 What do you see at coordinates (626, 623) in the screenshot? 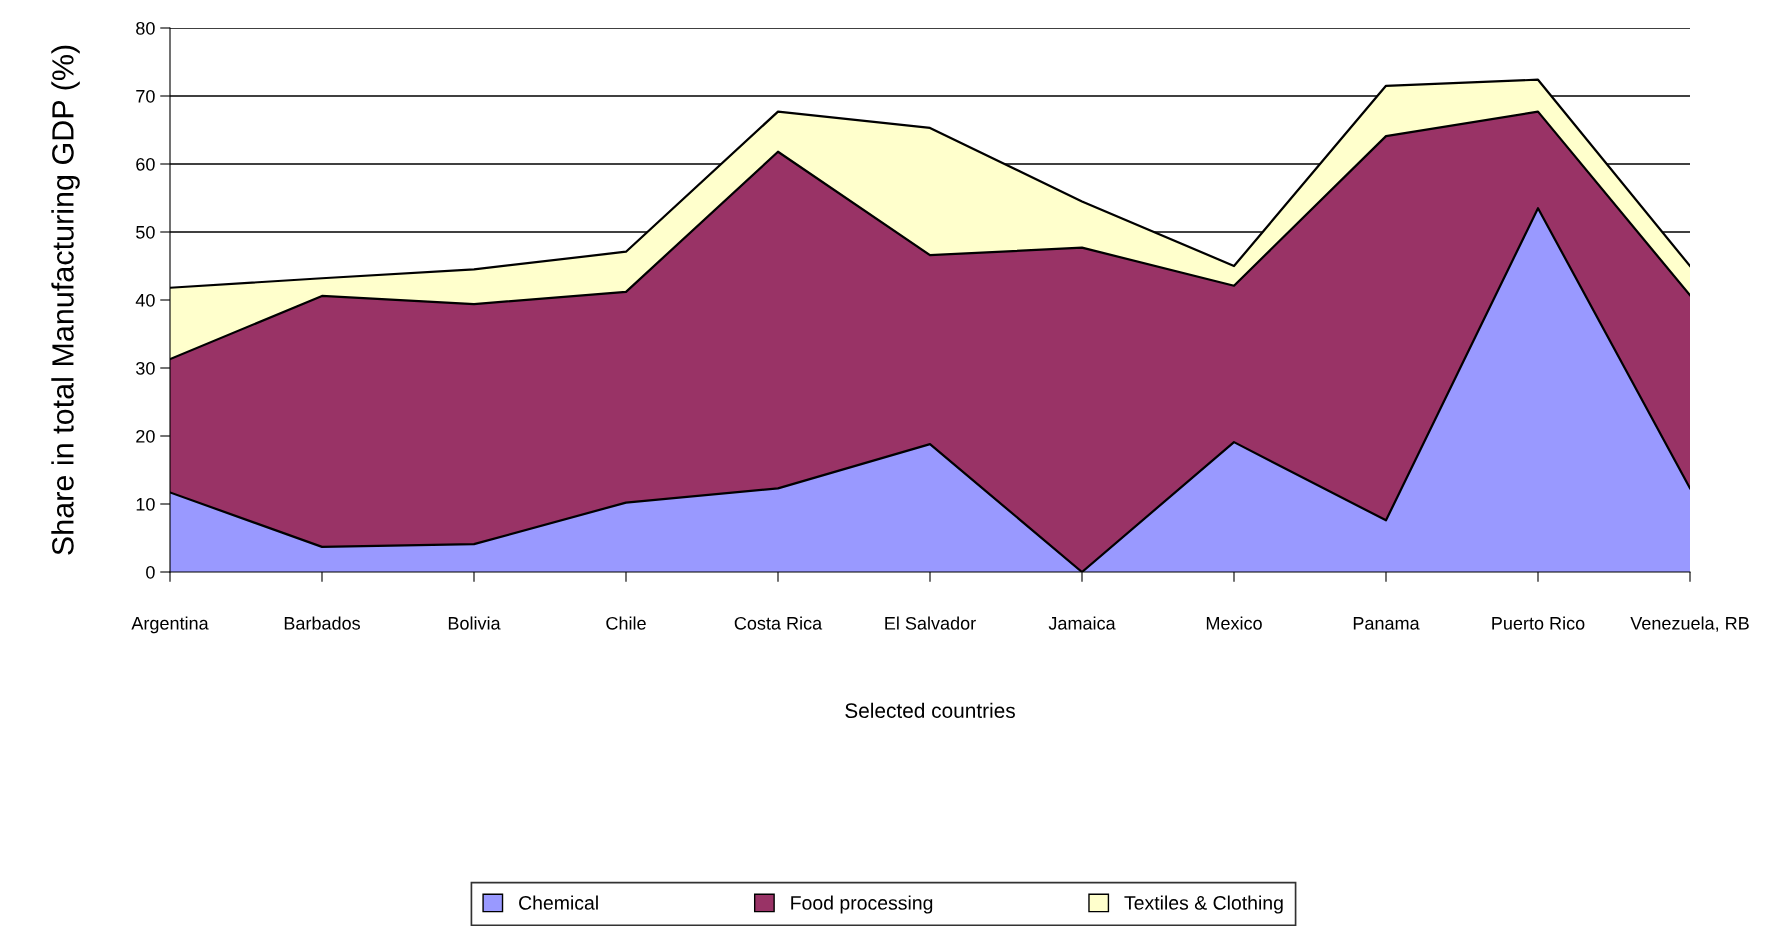
I see `x-tick-label: Chile` at bounding box center [626, 623].